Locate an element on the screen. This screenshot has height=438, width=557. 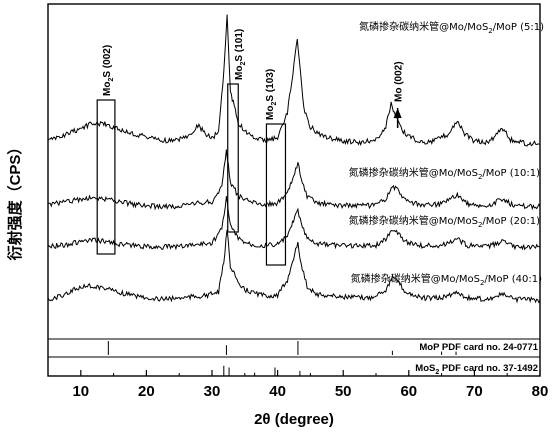
x-tick-label: 60 is located at coordinates (408, 391).